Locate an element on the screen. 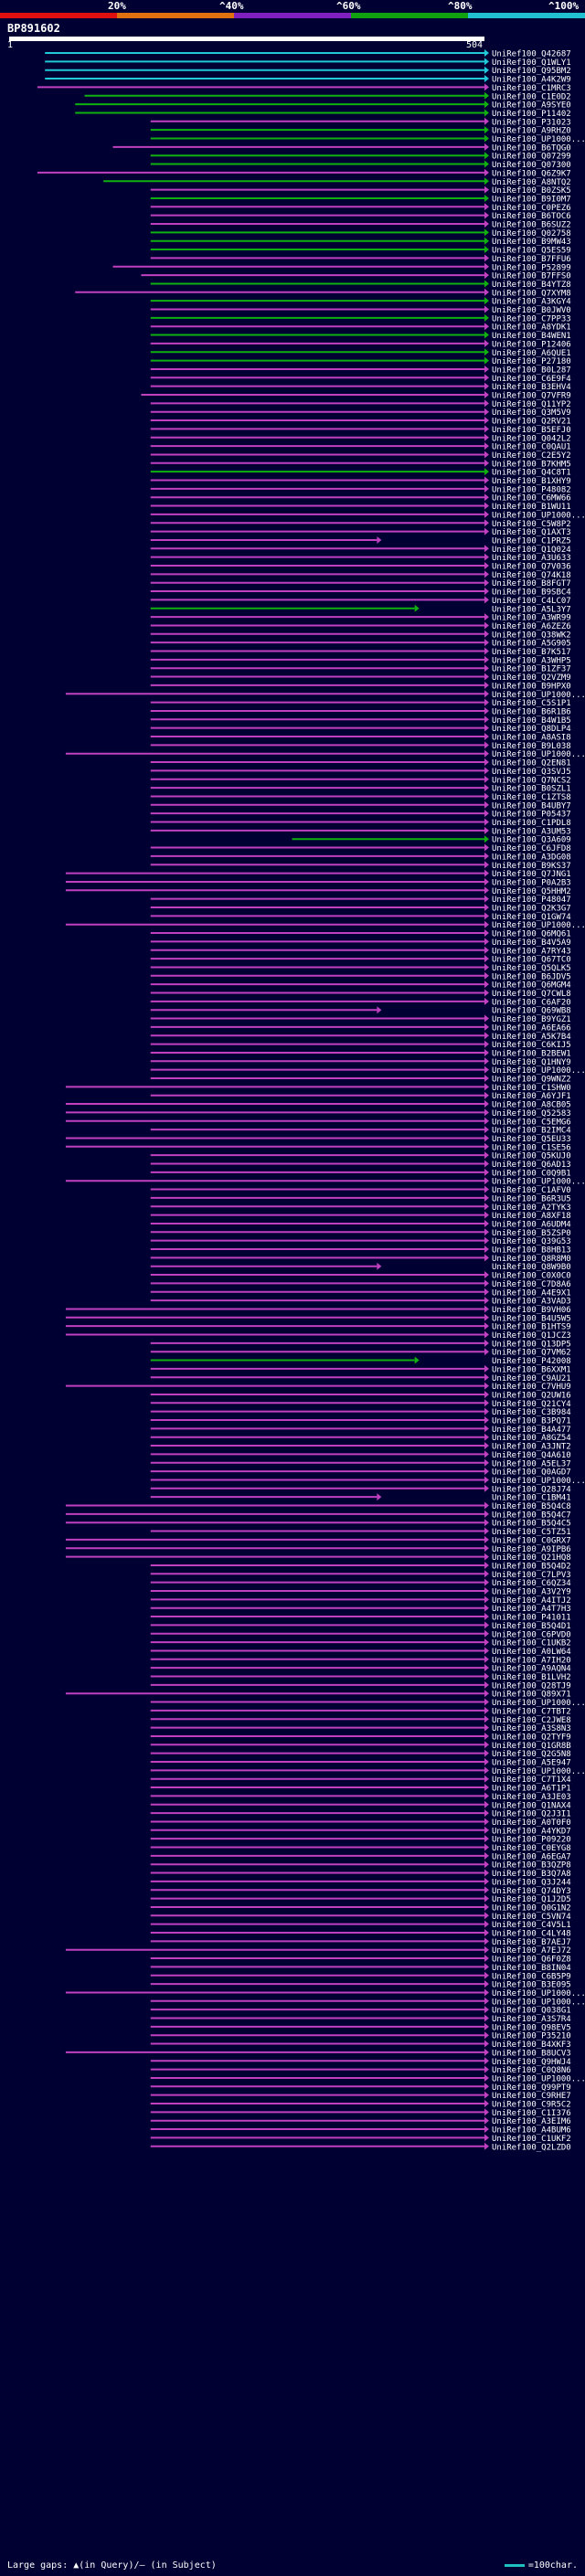  hit-row: UniRef100_Q042L2 is located at coordinates (360, 438).